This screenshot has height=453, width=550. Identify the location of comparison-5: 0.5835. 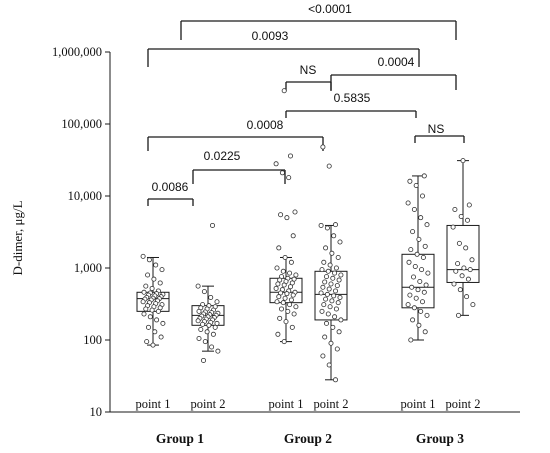
(351, 104).